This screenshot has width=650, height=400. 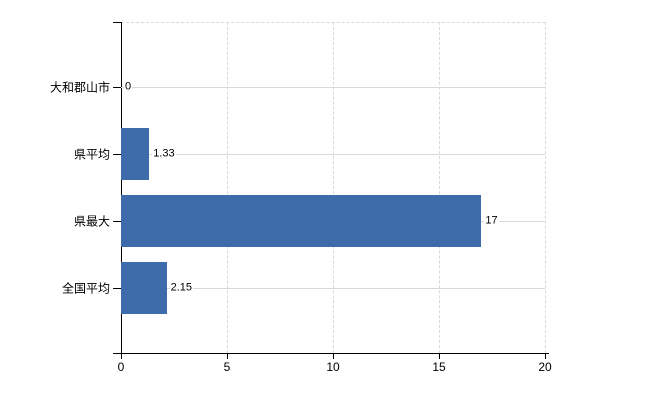 What do you see at coordinates (121, 367) in the screenshot?
I see `x-tick-label: 0` at bounding box center [121, 367].